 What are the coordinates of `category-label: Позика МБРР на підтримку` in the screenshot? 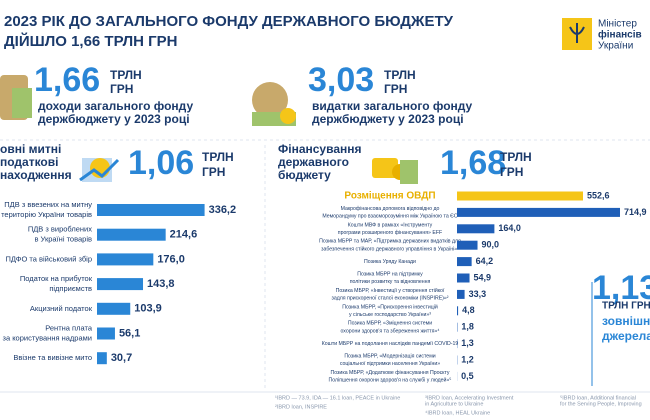 It's located at (390, 275).